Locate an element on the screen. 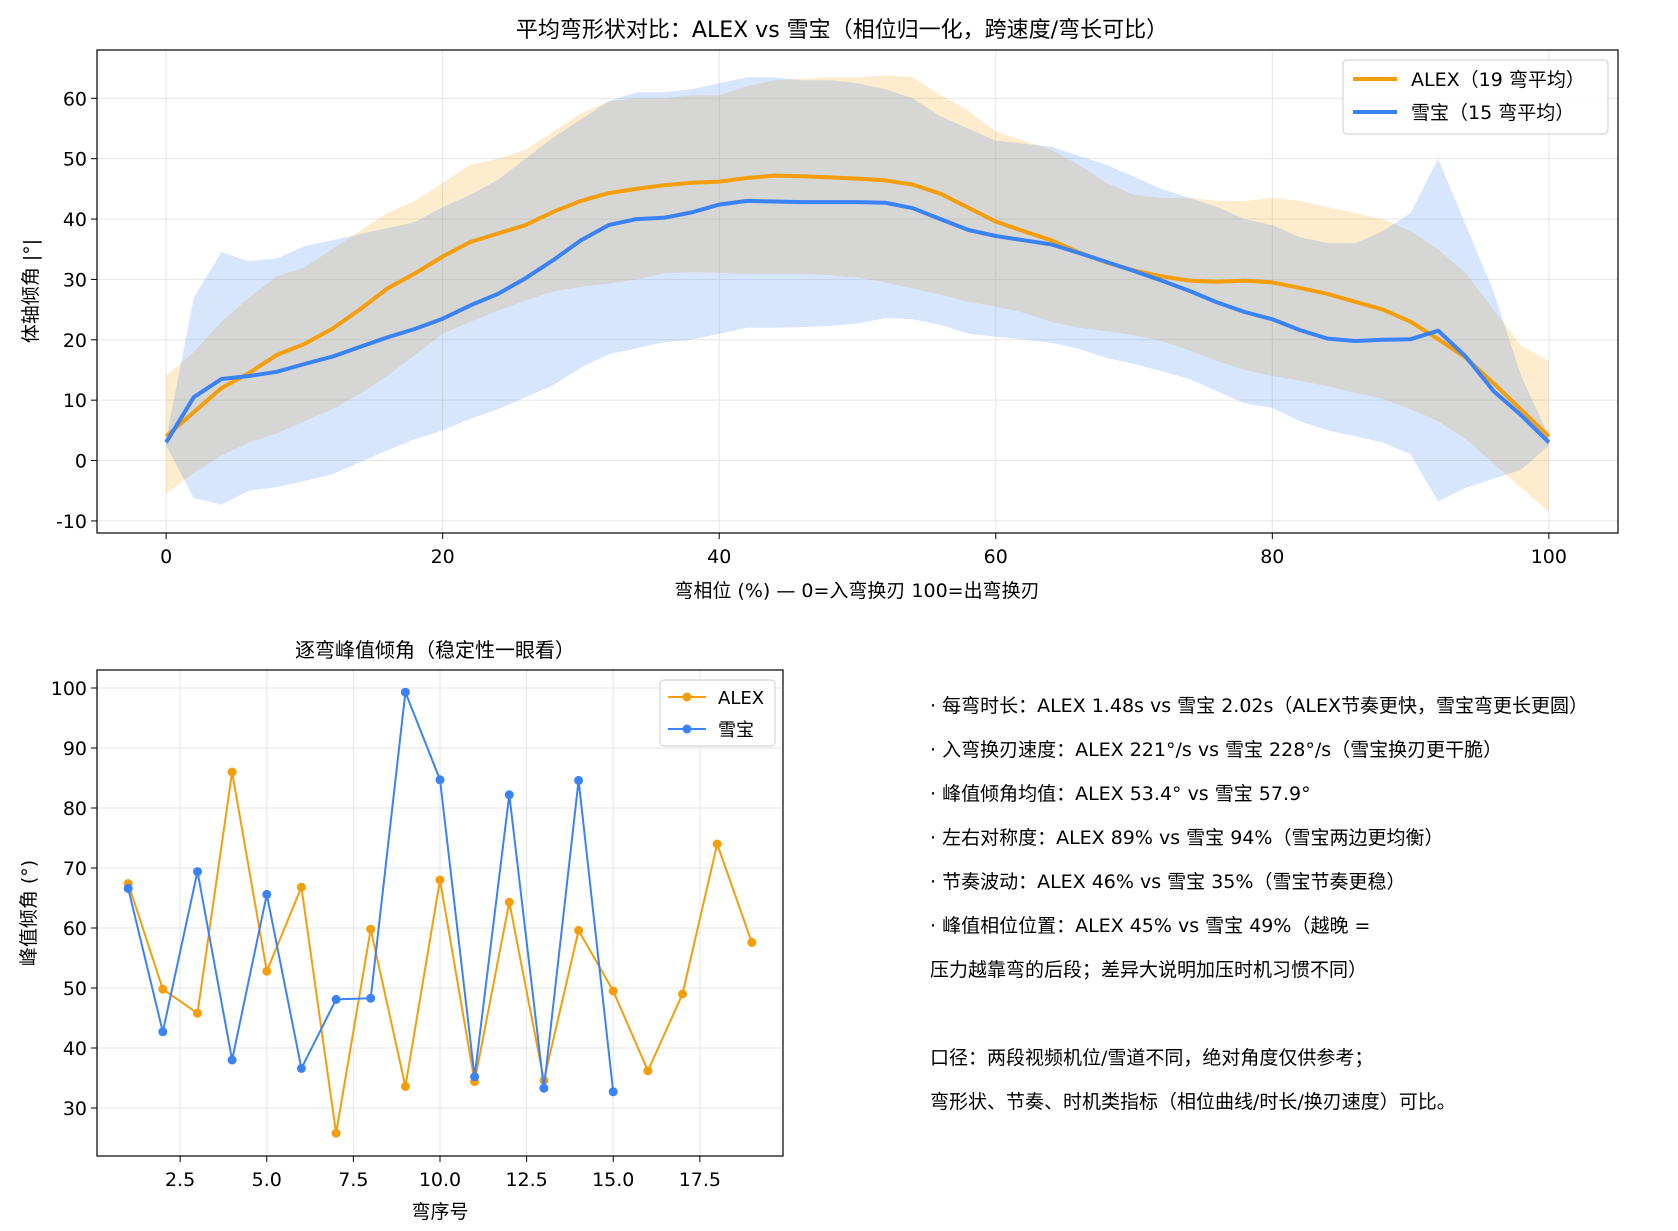 Image resolution: width=1678 pixels, height=1231 pixels. top-x-ticks: 0 20 40 60 80 100 is located at coordinates (863, 550).